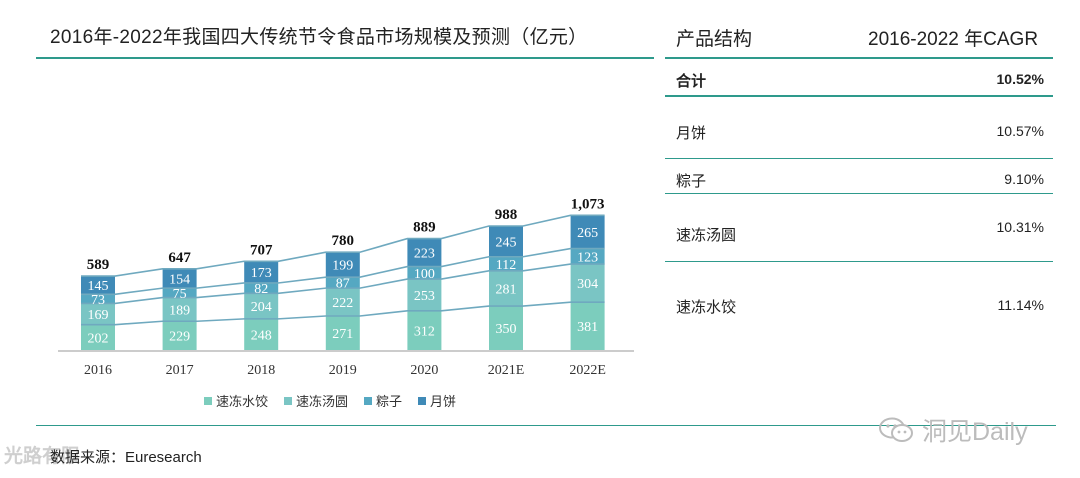 The image size is (1080, 478). Describe the element at coordinates (588, 204) in the screenshot. I see `bar-total-label: 1,073` at that location.